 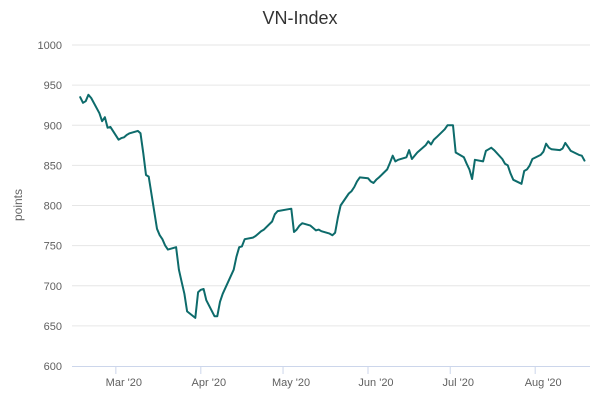 What do you see at coordinates (124, 383) in the screenshot?
I see `x-tick-label: Mar '20` at bounding box center [124, 383].